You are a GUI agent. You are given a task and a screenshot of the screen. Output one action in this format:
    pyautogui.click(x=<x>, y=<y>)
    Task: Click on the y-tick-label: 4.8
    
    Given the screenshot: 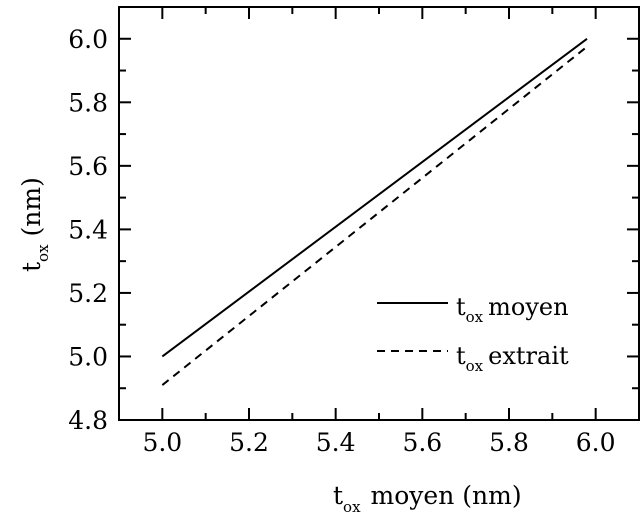 What is the action you would take?
    pyautogui.click(x=88, y=420)
    